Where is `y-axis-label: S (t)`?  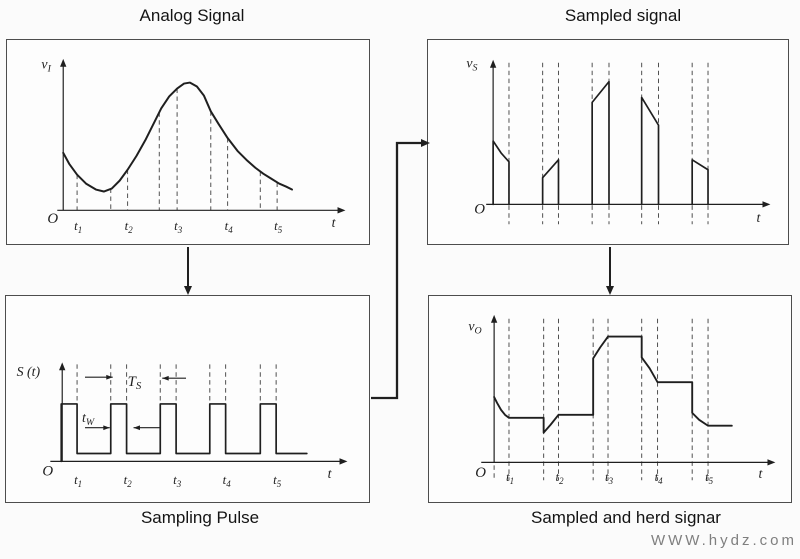
y-axis-label: S (t) is located at coordinates (29, 372).